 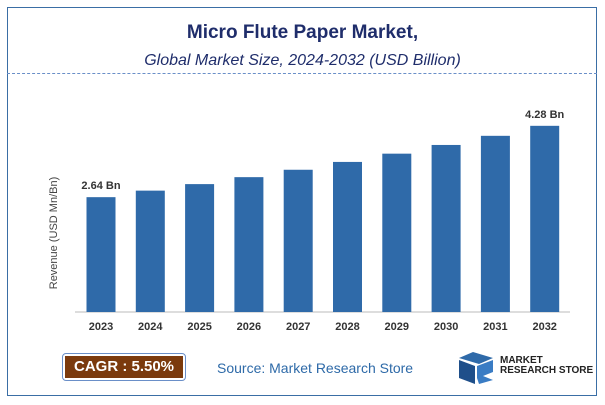 I want to click on cagr-badge: CAGR : 5.50%, so click(x=124, y=367).